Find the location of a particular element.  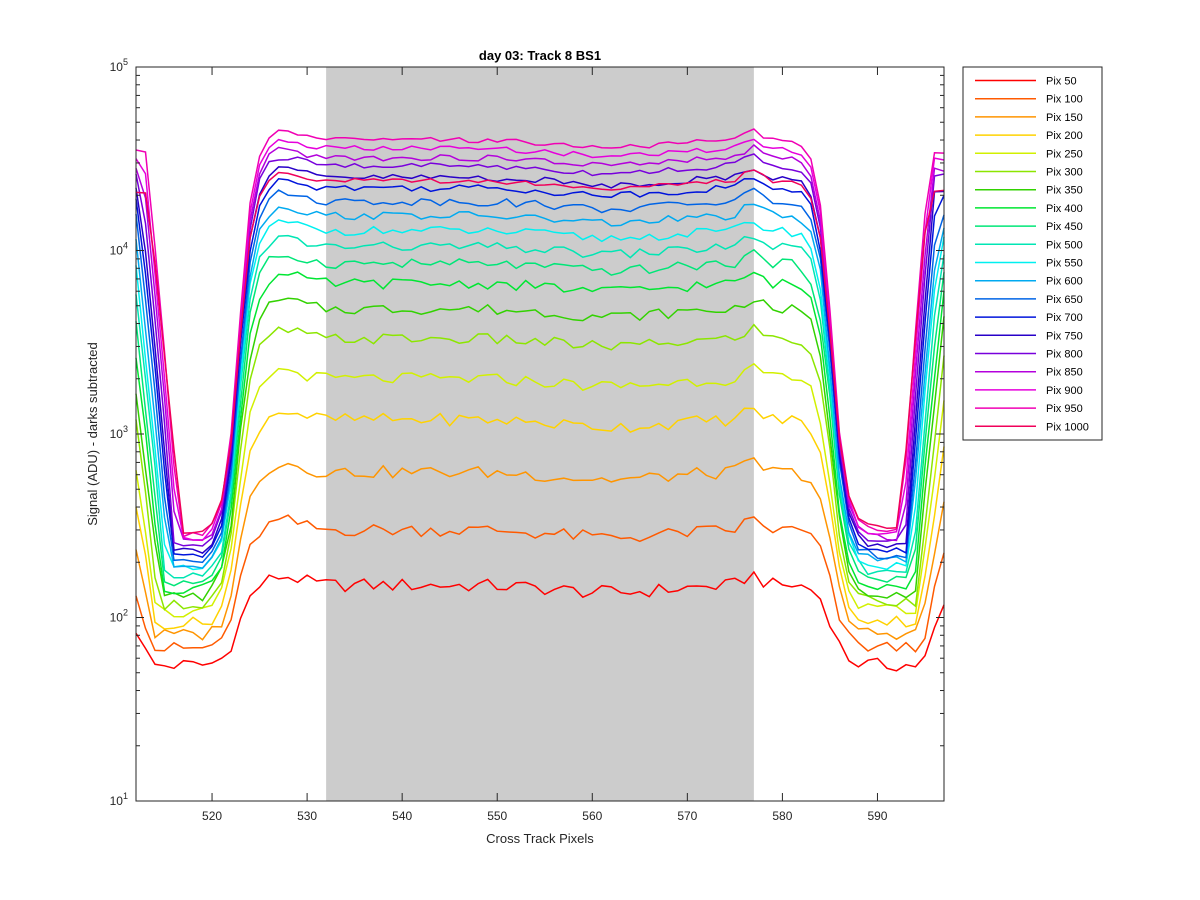

legend-label: Pix 1000 is located at coordinates (1067, 427).